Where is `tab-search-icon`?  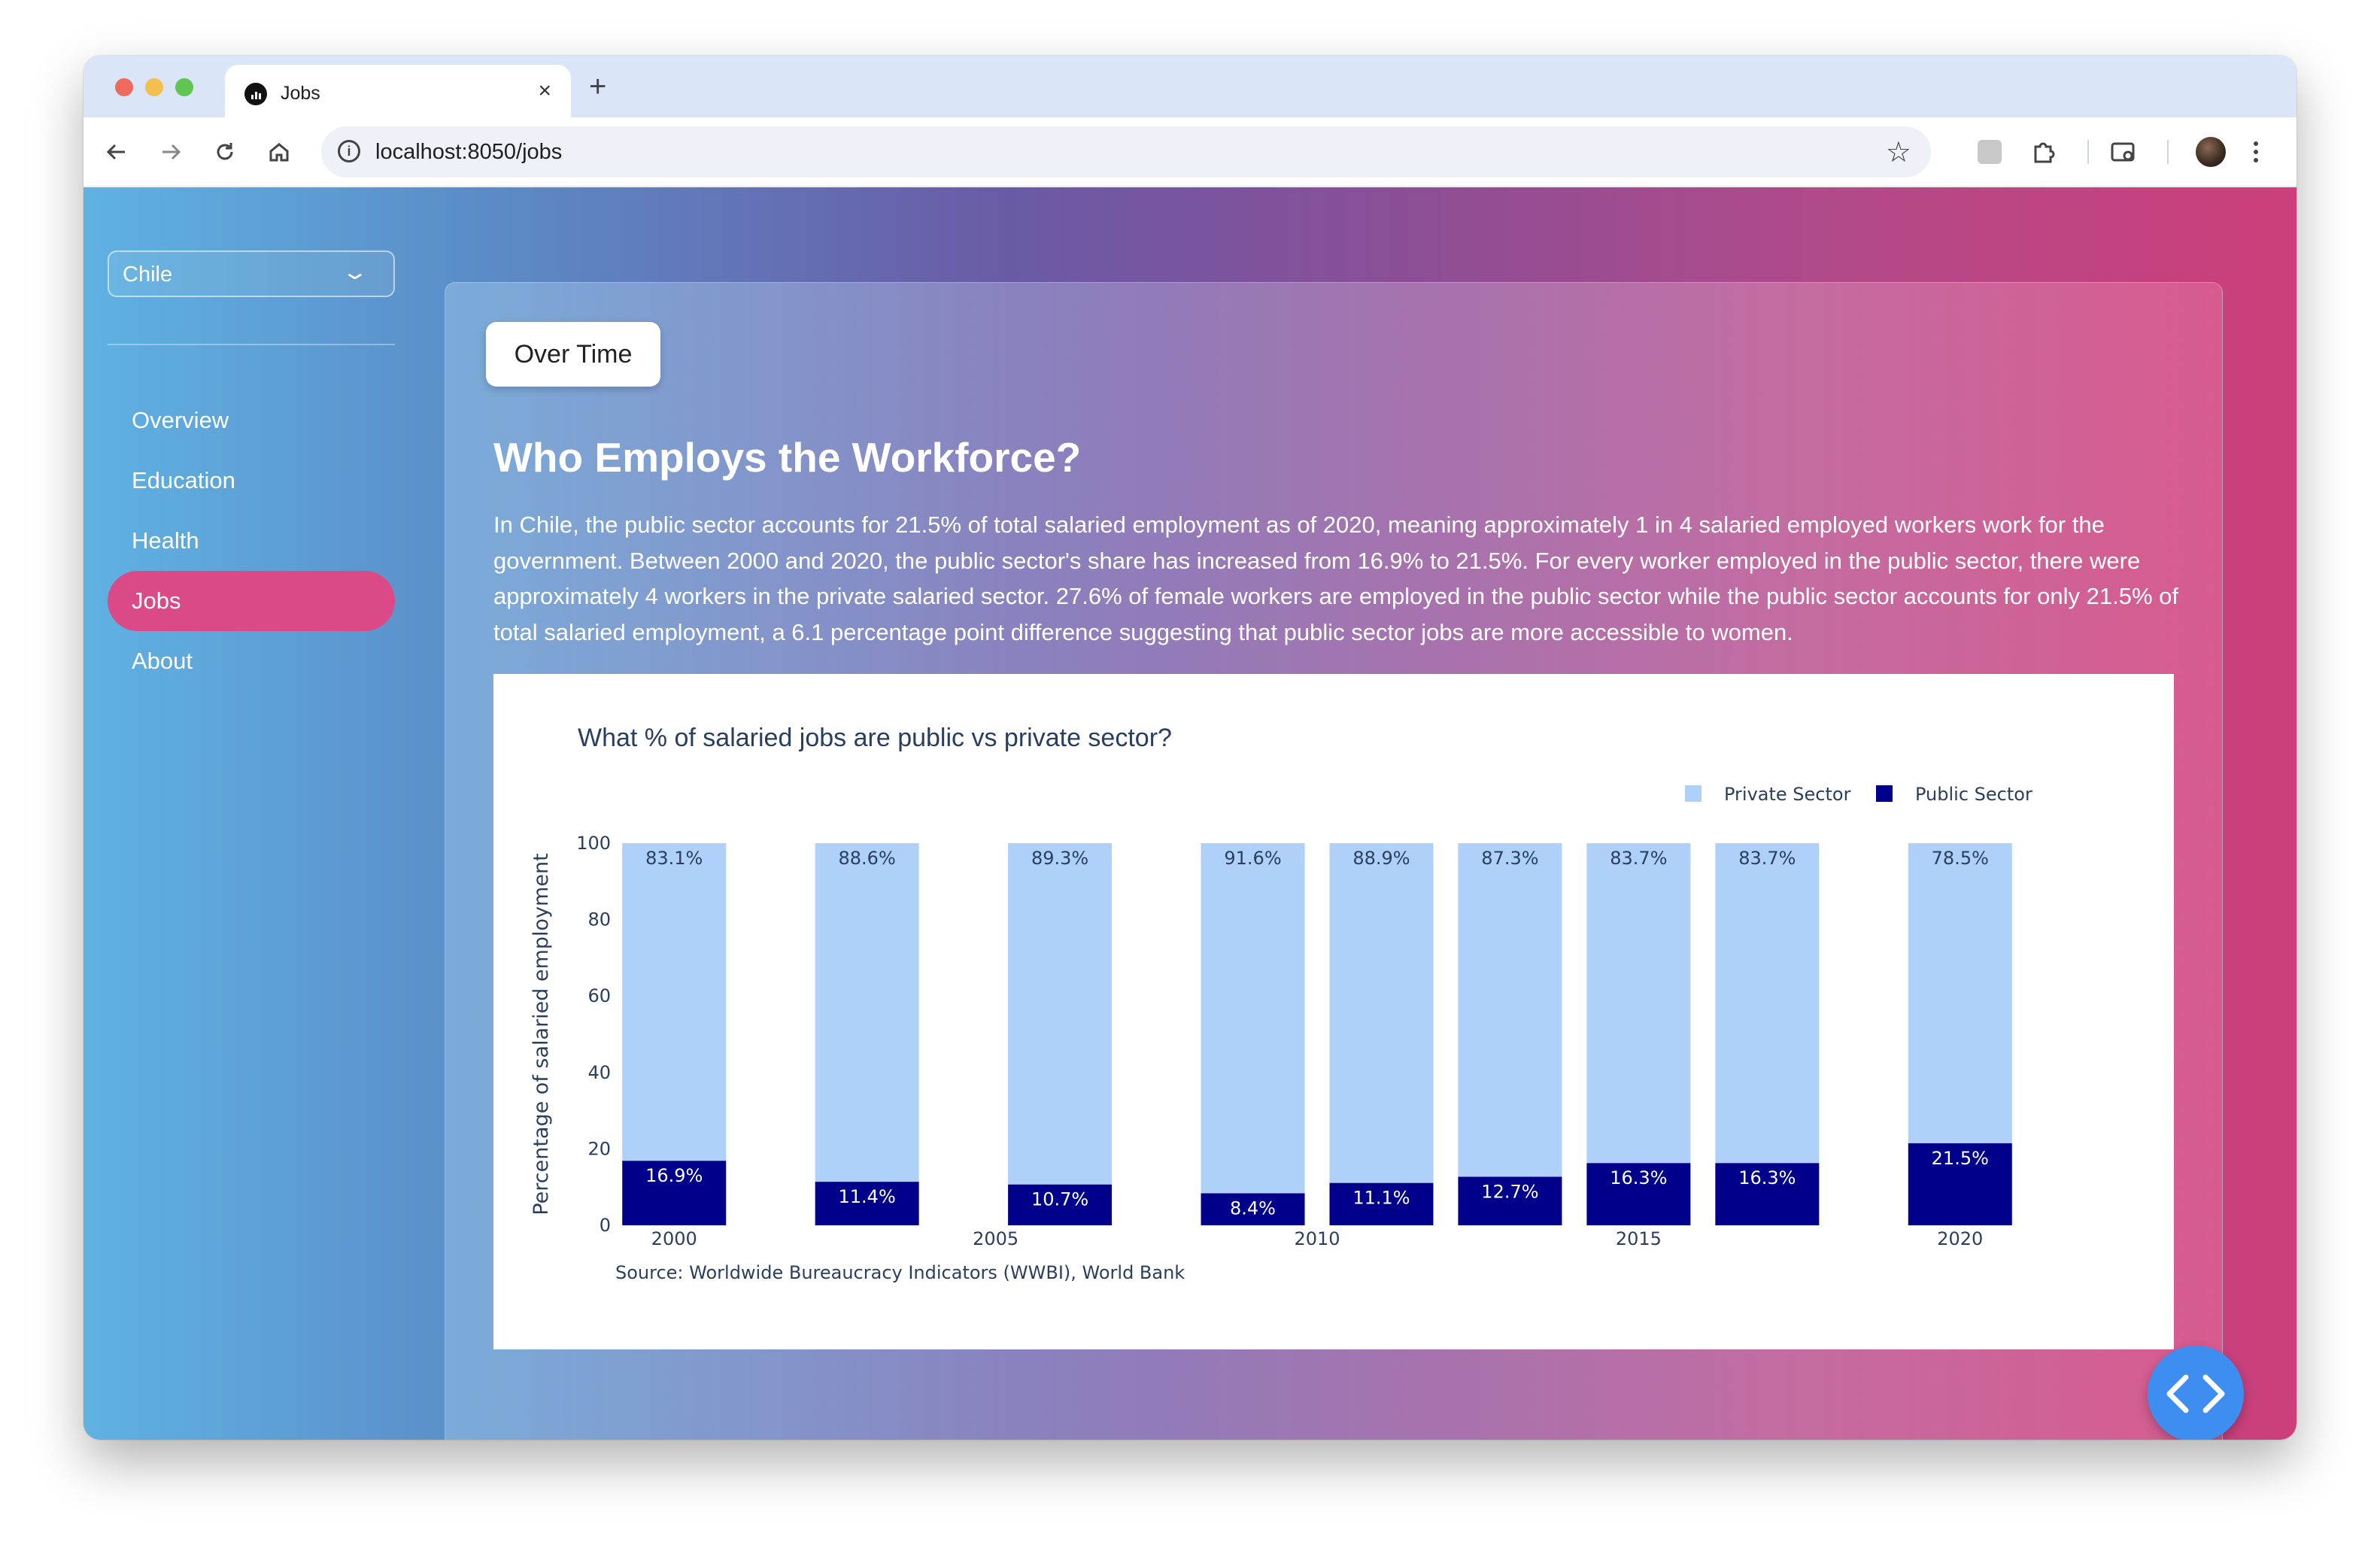 tab-search-icon is located at coordinates (2123, 152).